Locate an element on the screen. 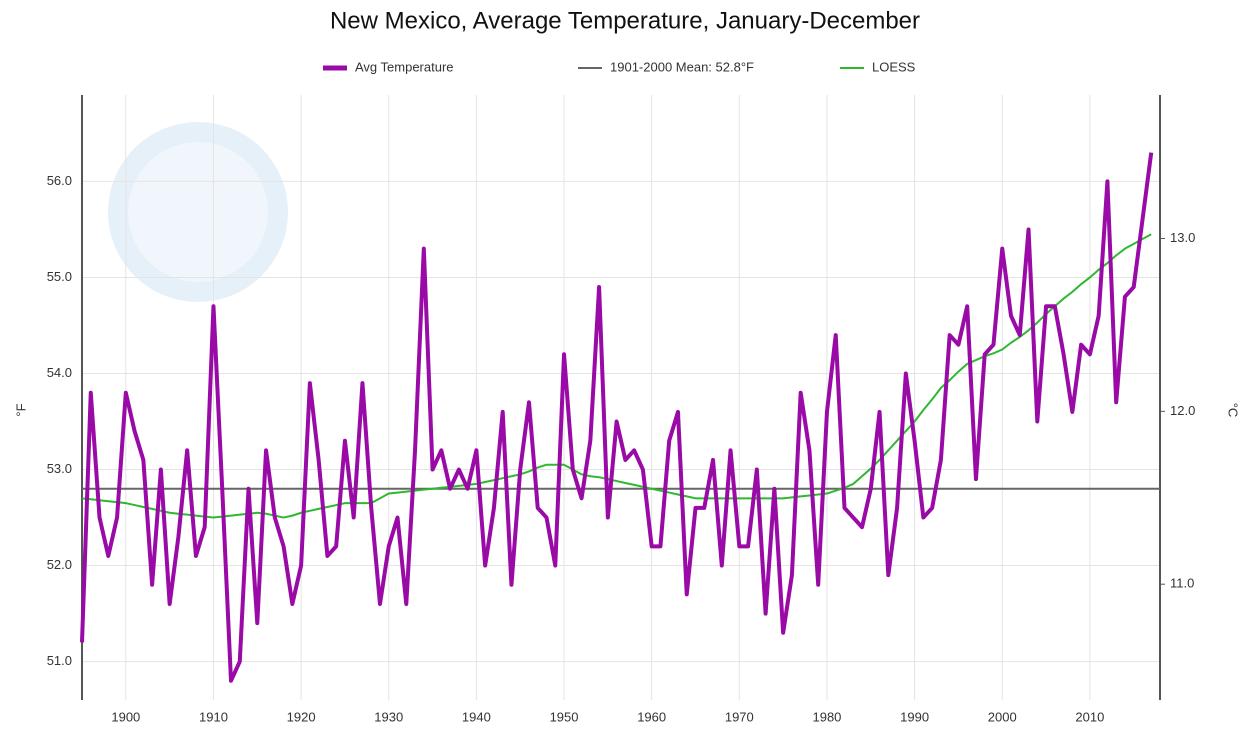 The height and width of the screenshot is (732, 1250). x-tick-label: 2010 is located at coordinates (1089, 716).